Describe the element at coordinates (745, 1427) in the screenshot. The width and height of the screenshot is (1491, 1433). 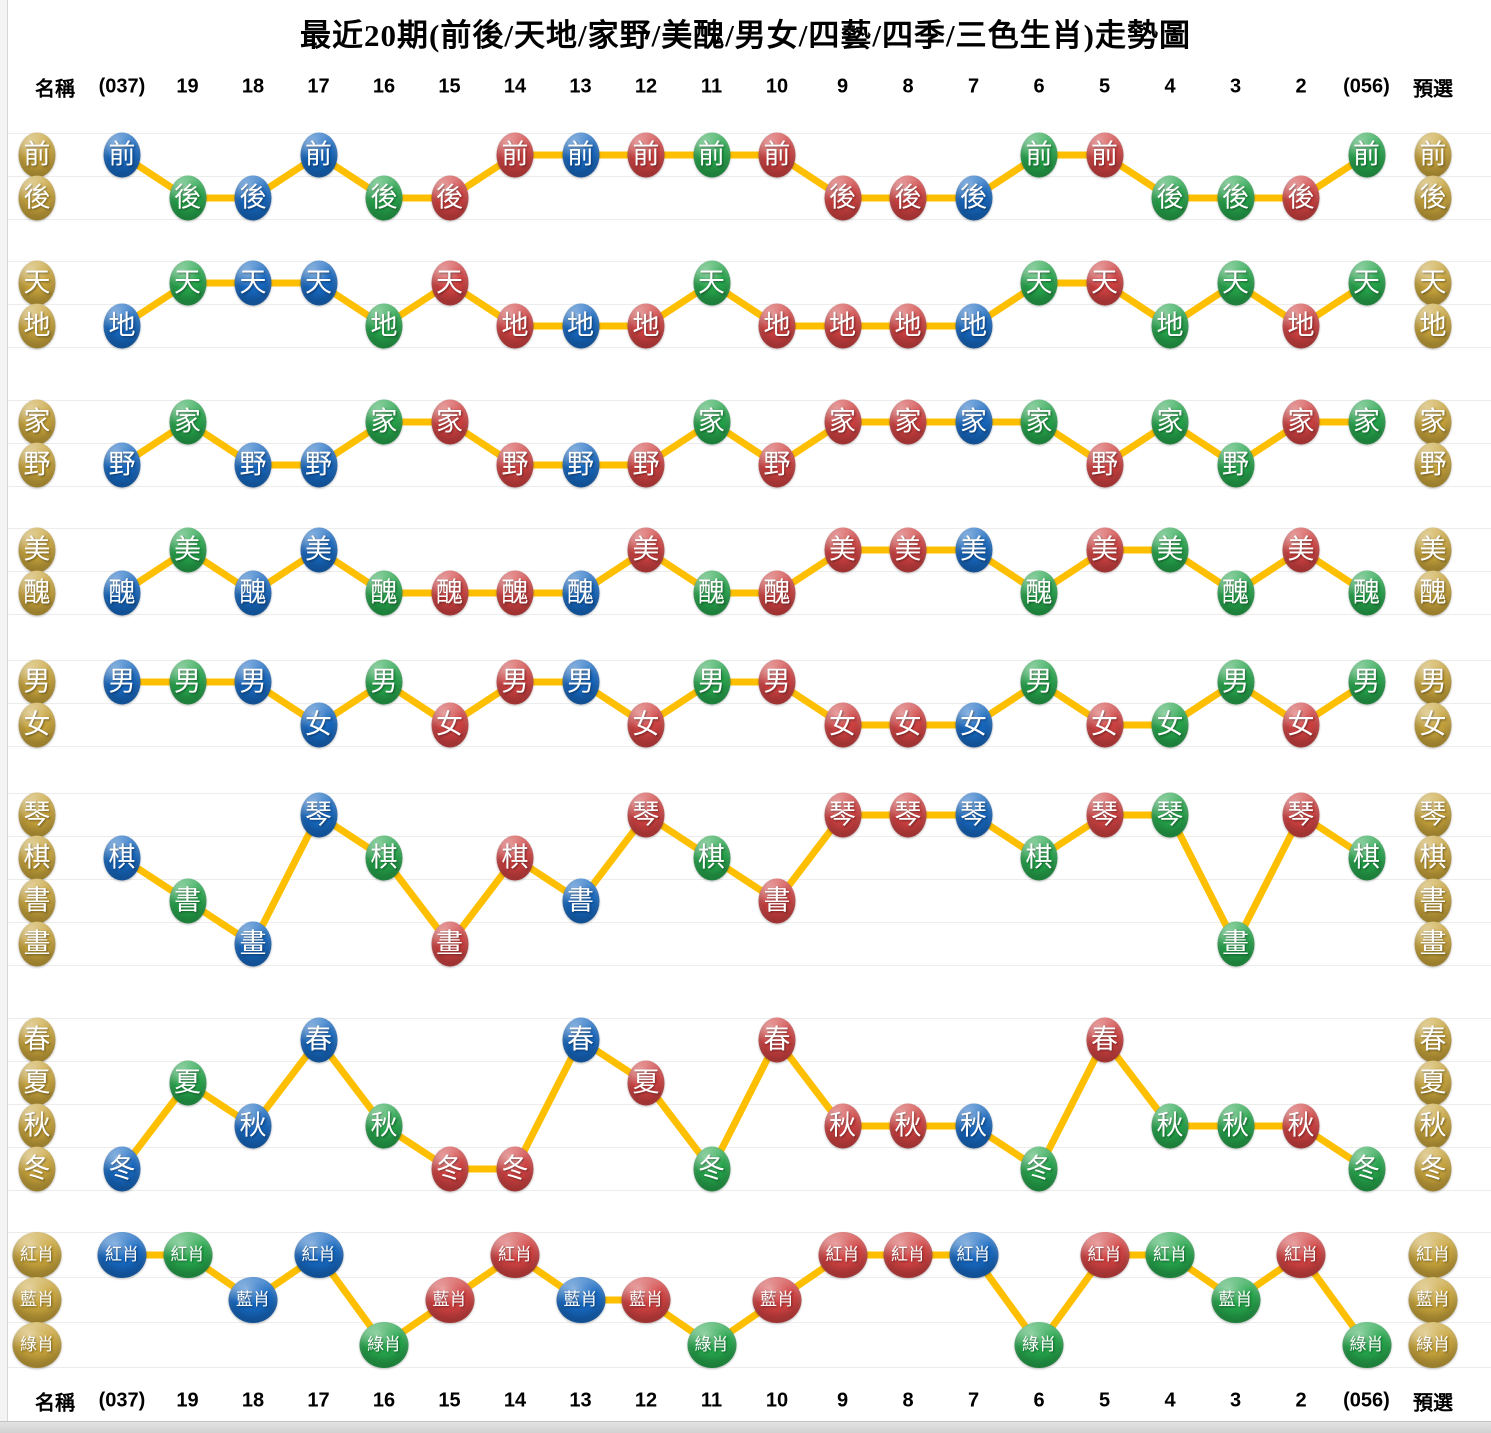
I see `horizontal-scrollbar` at that location.